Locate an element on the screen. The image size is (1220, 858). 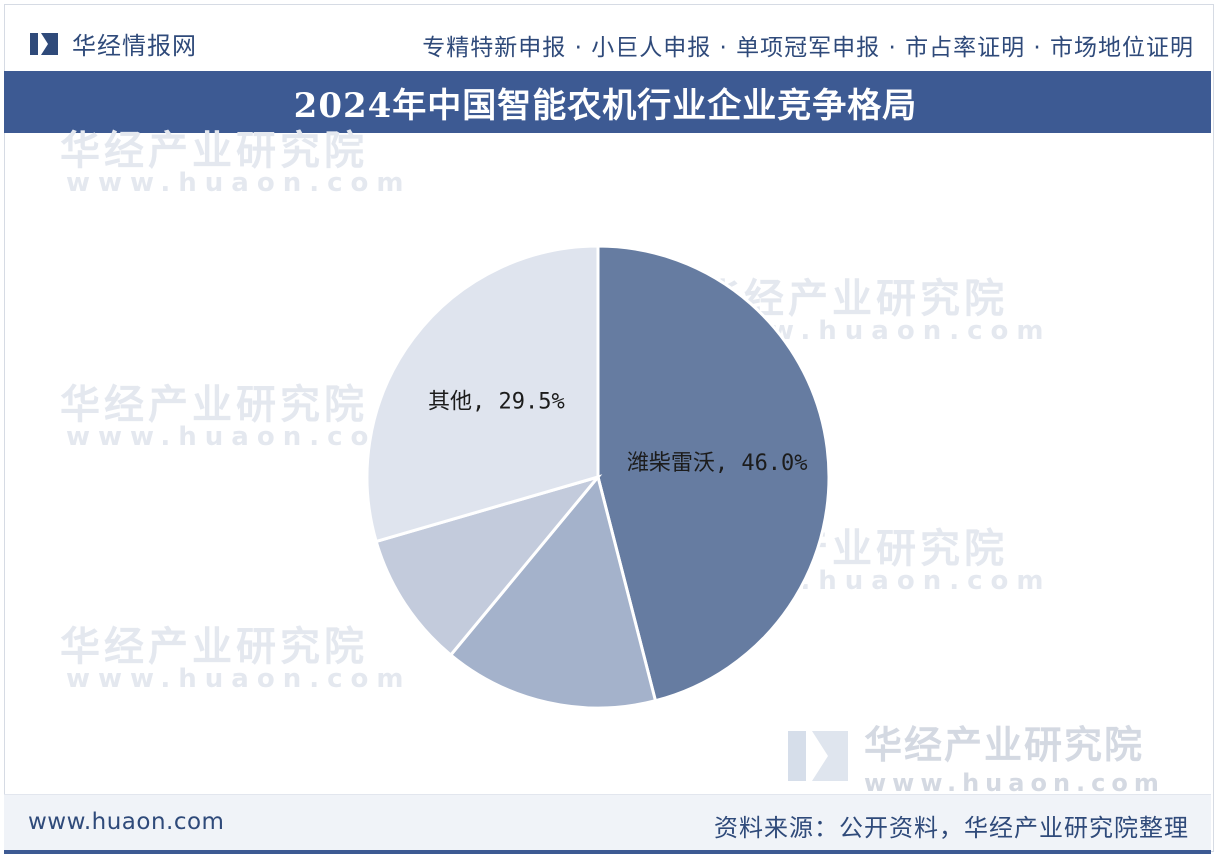
footer-url: www.huaon.com is located at coordinates (126, 822).